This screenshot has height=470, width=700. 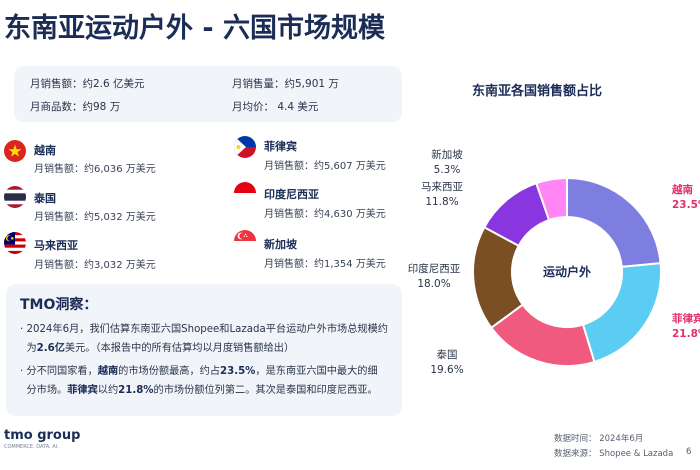 I want to click on philippines-flag-icon, so click(x=245, y=147).